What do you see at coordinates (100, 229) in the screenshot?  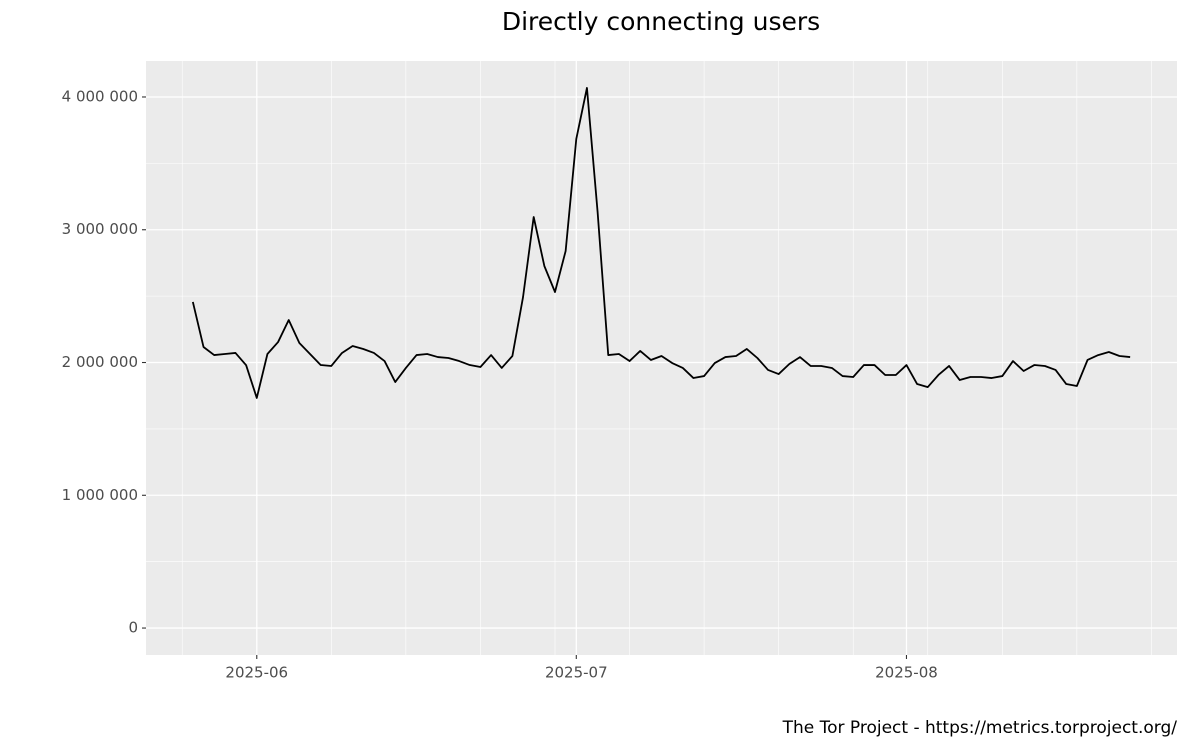 I see `y-tick-label: 3 000 000` at bounding box center [100, 229].